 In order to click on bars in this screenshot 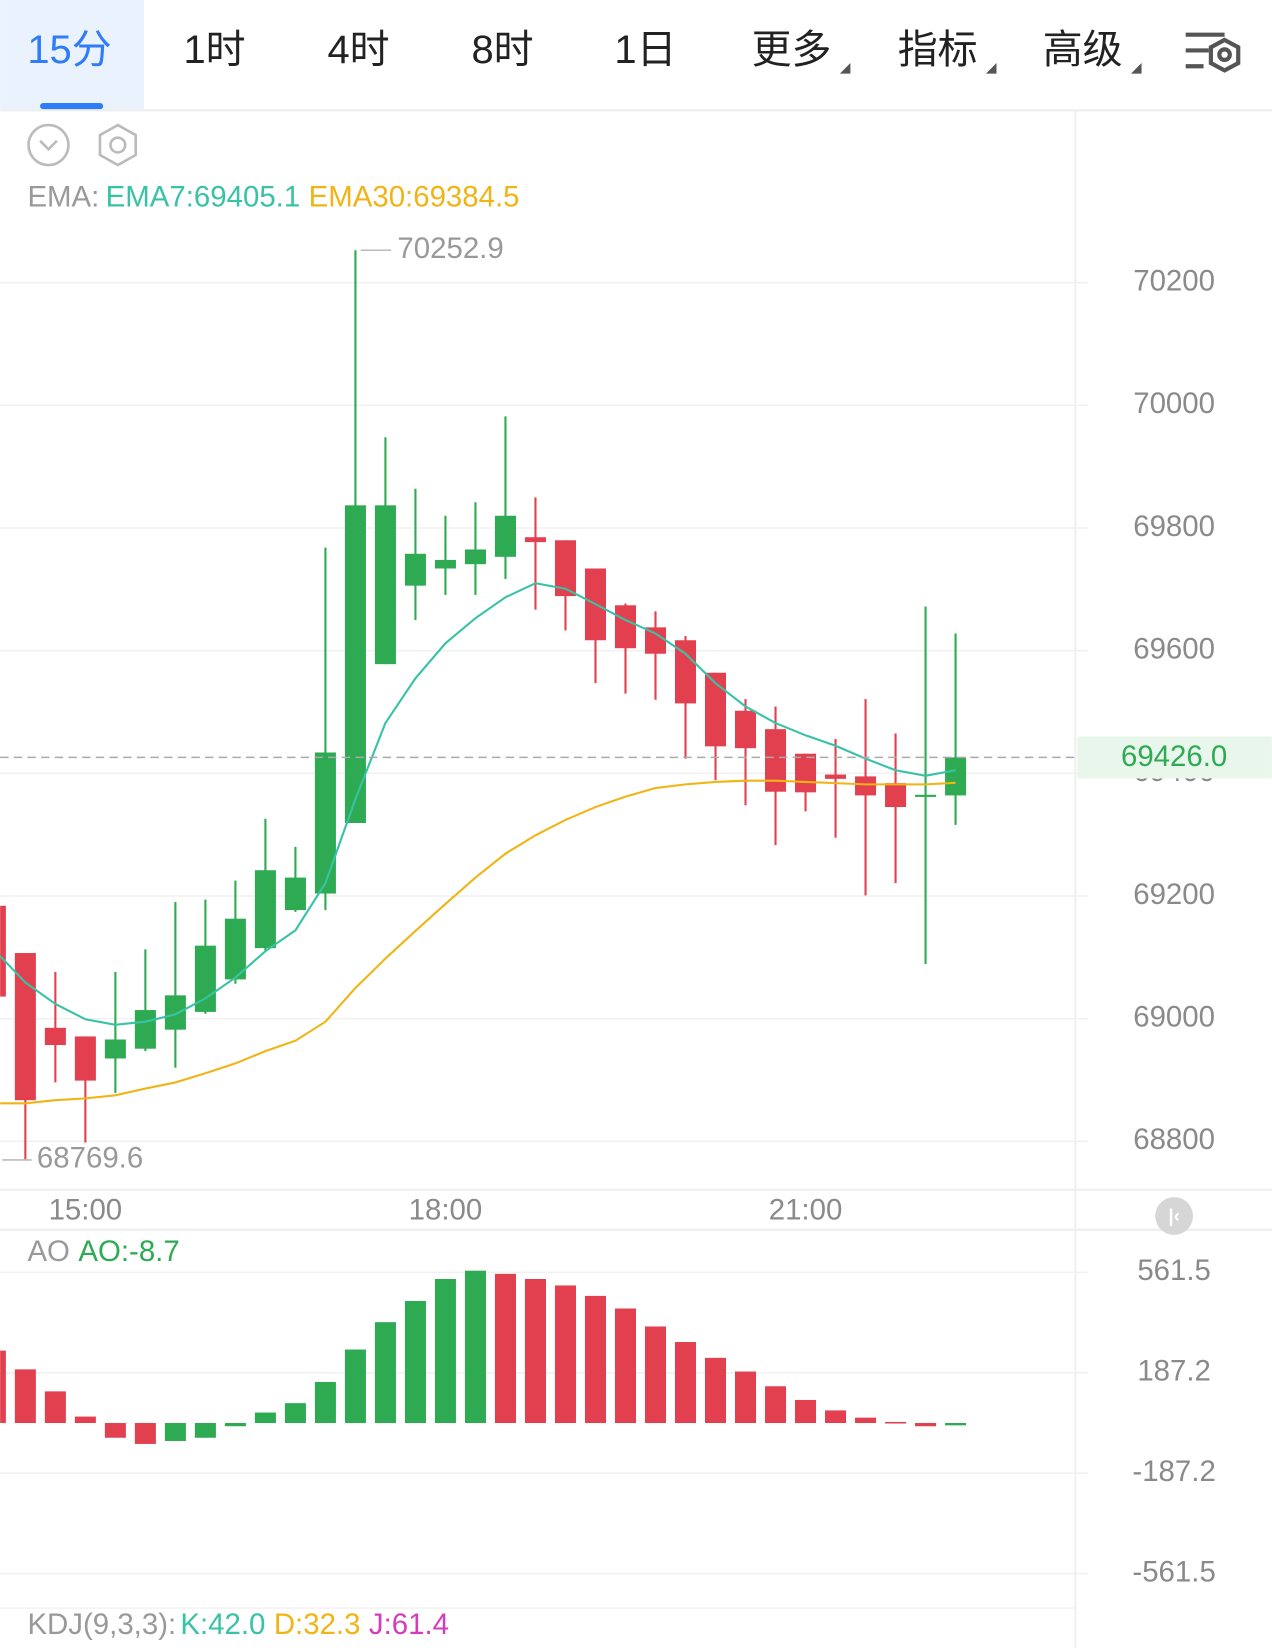, I will do `click(483, 1357)`.